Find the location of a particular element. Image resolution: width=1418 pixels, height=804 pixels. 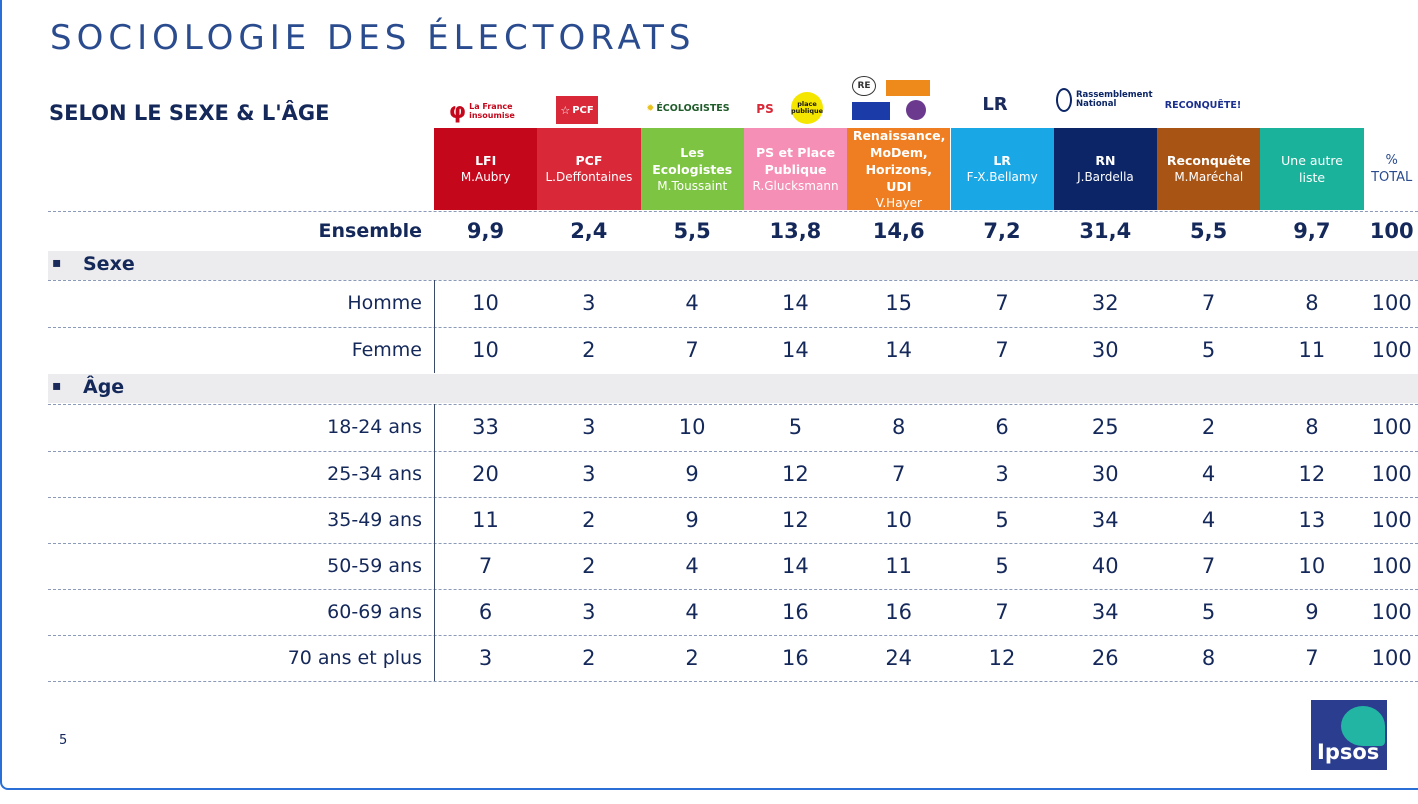

lr-logo: LR is located at coordinates (995, 104).